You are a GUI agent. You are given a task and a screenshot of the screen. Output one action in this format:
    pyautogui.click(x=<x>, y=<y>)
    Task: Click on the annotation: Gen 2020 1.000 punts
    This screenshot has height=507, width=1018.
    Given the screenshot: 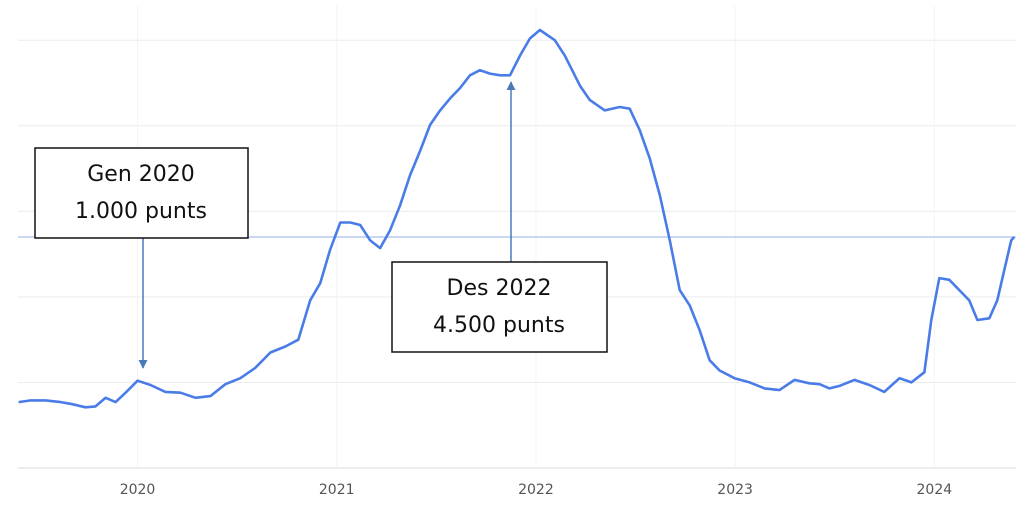 What is the action you would take?
    pyautogui.click(x=141, y=258)
    